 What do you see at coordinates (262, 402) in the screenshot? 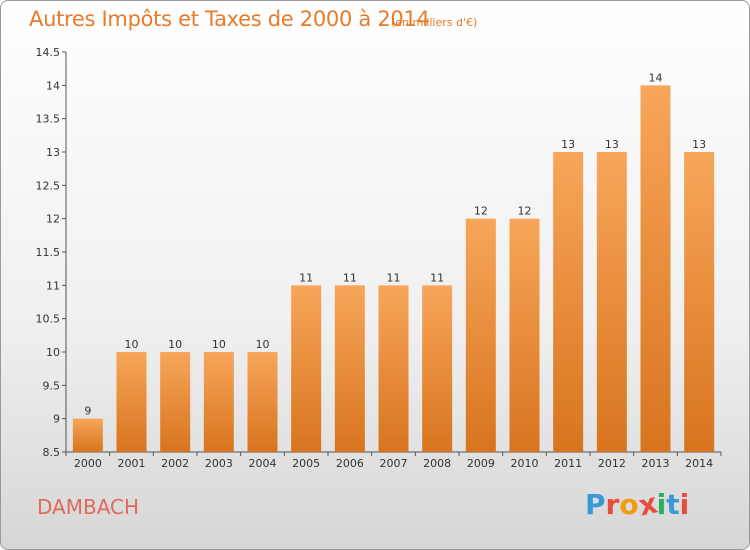
I see `bar-2004` at bounding box center [262, 402].